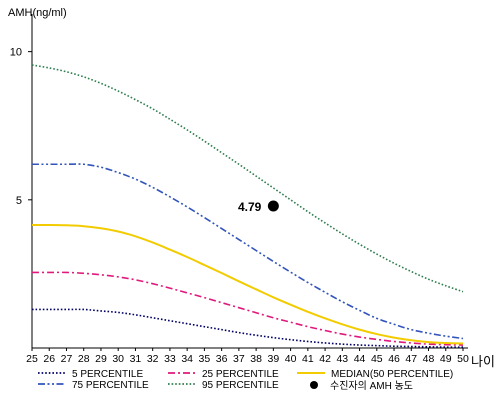 Image resolution: width=500 pixels, height=400 pixels. I want to click on x-tick-label: 33, so click(170, 359).